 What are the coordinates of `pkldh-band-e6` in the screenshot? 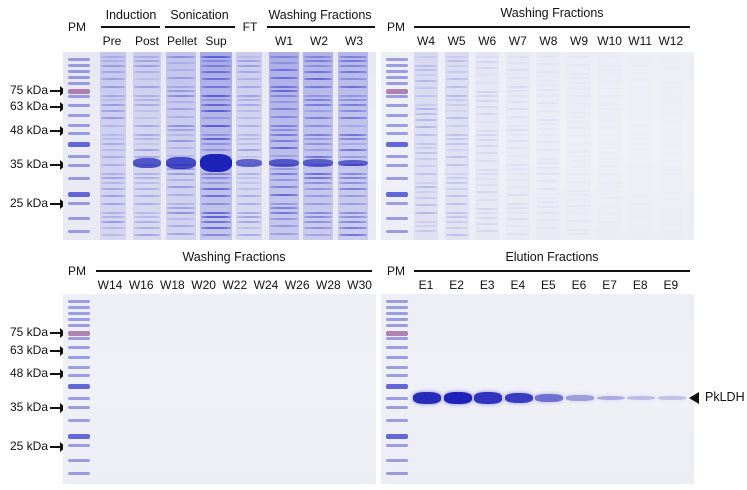 It's located at (580, 398).